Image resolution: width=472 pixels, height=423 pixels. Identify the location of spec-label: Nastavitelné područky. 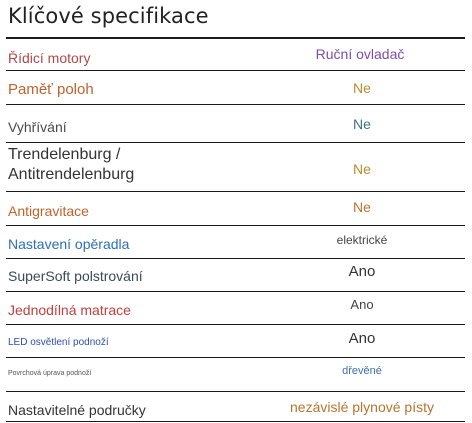
(77, 410).